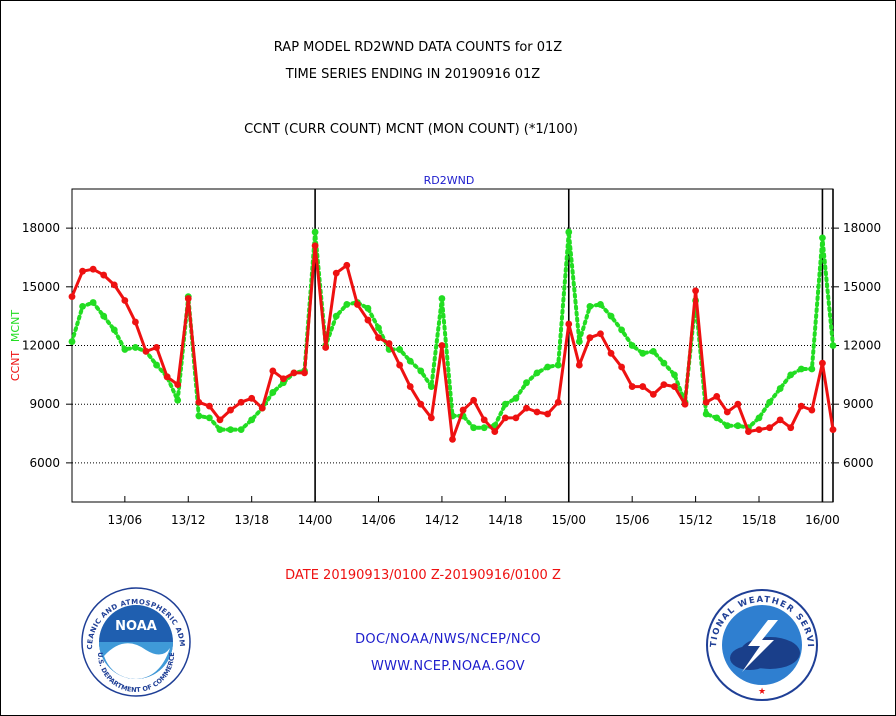 The image size is (896, 716). I want to click on org-text: DOC/NOAA/NWS/NCEP/NCO, so click(448, 639).